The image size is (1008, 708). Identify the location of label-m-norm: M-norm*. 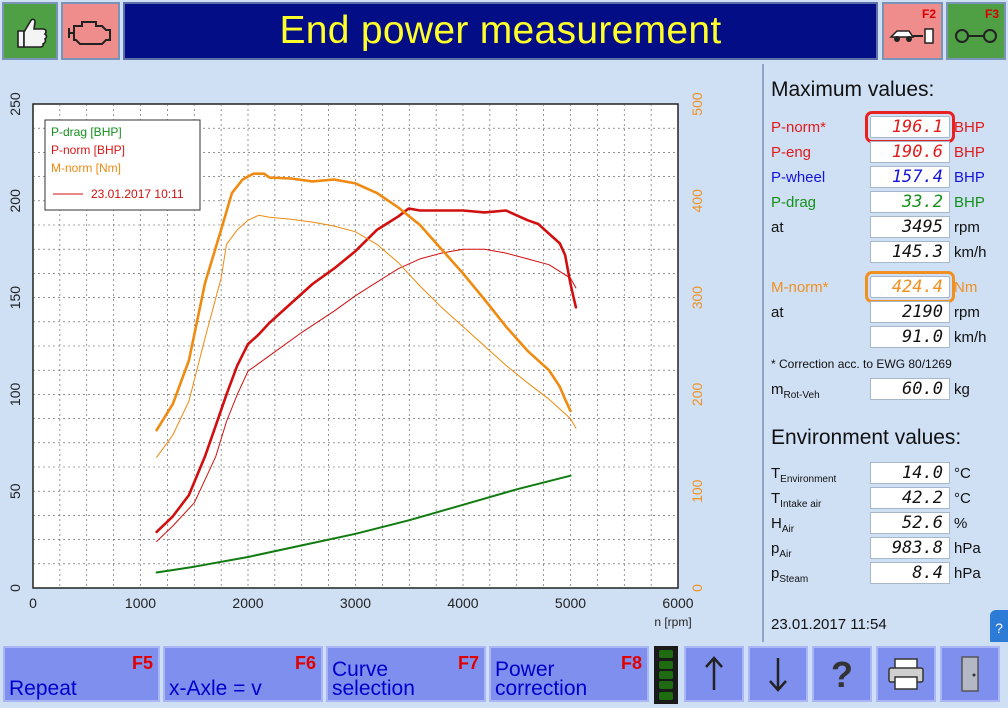
(800, 287).